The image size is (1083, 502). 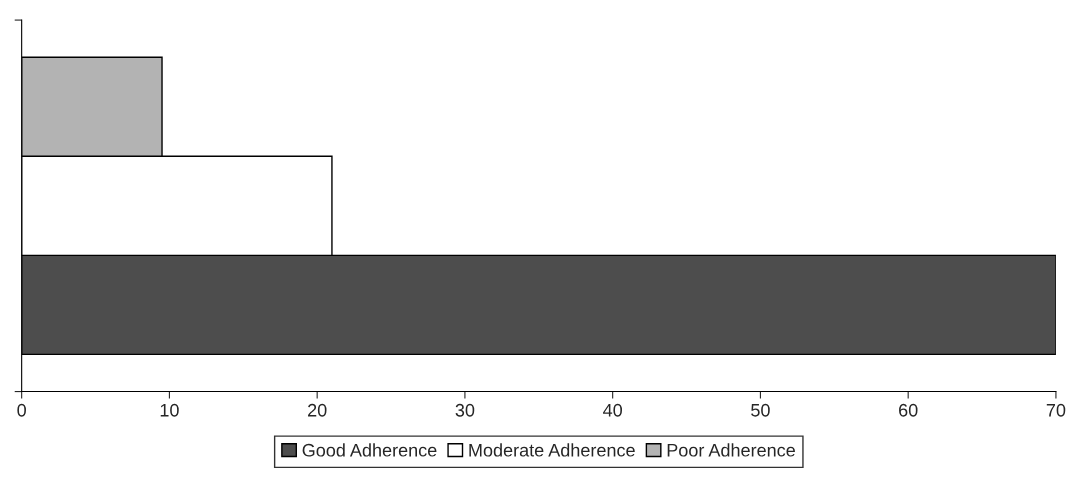 What do you see at coordinates (612, 410) in the screenshot?
I see `x-tick-label: 40` at bounding box center [612, 410].